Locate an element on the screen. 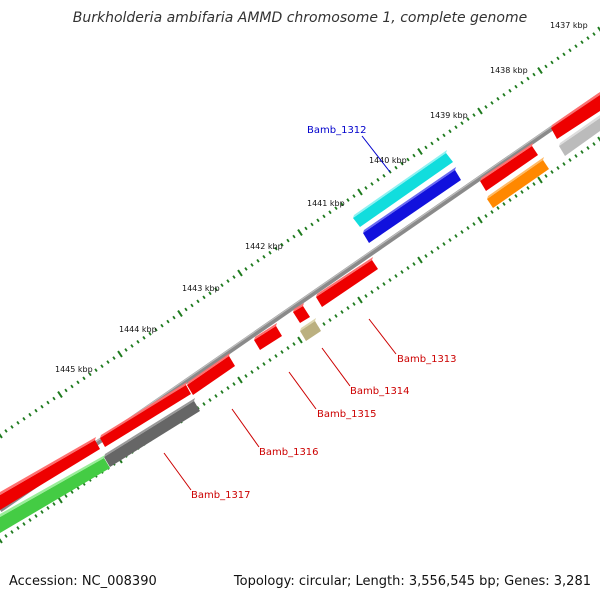 The image size is (600, 600). gene-label-bamb-1312: Bamb_1312 is located at coordinates (337, 130).